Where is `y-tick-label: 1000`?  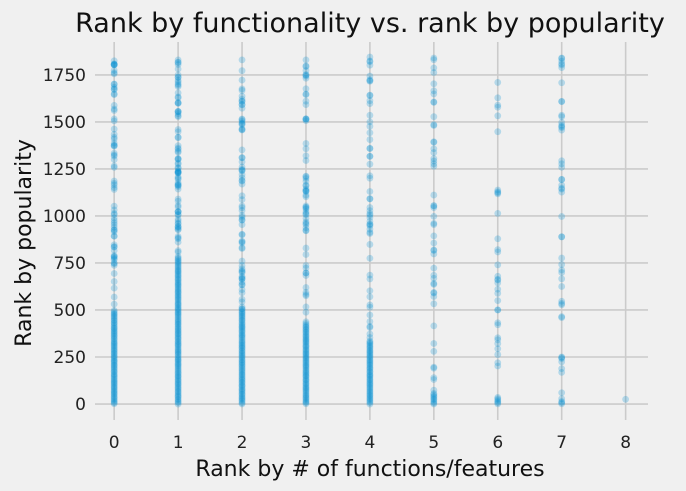
y-tick-label: 1000 is located at coordinates (64, 217).